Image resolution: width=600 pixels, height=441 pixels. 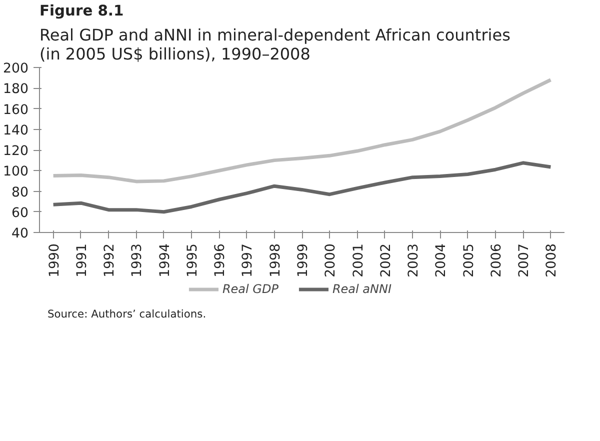 I want to click on line-series, so click(x=302, y=187).